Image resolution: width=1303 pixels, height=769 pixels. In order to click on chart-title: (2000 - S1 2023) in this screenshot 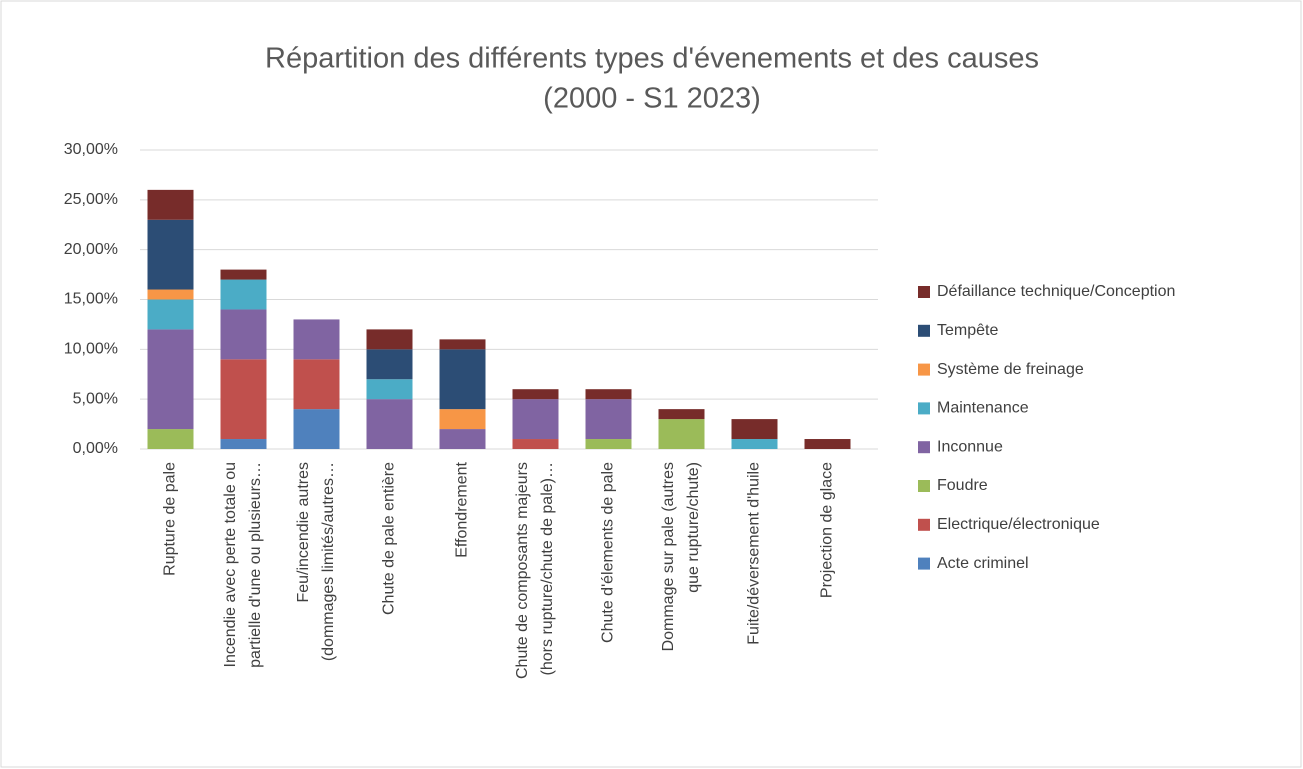, I will do `click(652, 99)`.